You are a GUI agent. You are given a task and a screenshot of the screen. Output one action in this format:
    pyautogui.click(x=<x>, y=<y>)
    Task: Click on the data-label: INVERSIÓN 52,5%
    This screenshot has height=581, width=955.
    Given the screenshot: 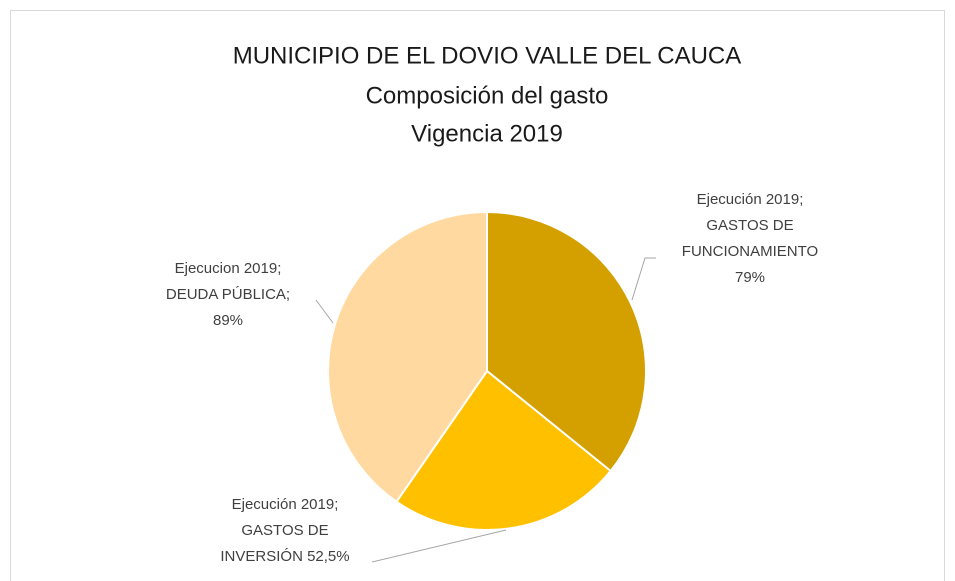 What is the action you would take?
    pyautogui.click(x=284, y=556)
    